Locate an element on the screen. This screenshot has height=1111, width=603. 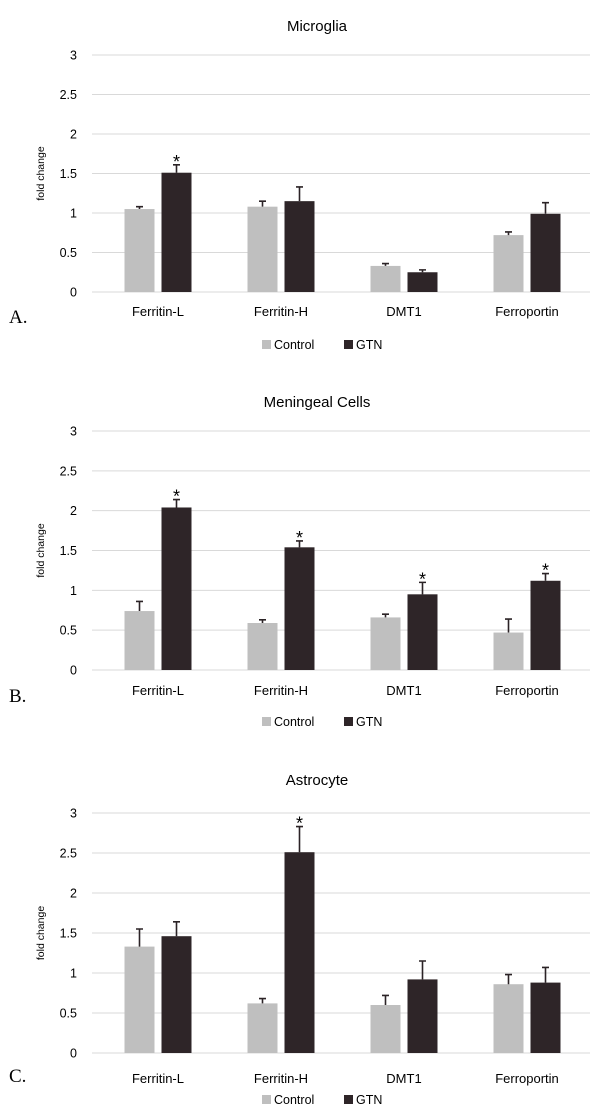
y-tick-label: 2.5 is located at coordinates (68, 471).